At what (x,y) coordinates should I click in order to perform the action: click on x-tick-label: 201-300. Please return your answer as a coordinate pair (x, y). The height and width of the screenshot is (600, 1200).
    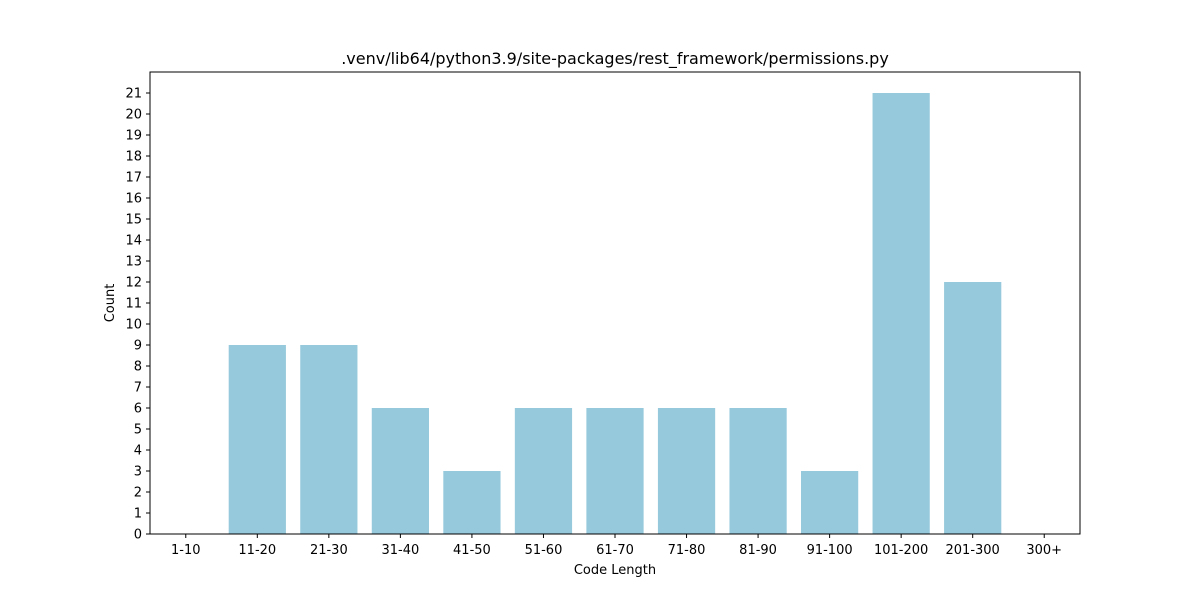
    Looking at the image, I should click on (973, 550).